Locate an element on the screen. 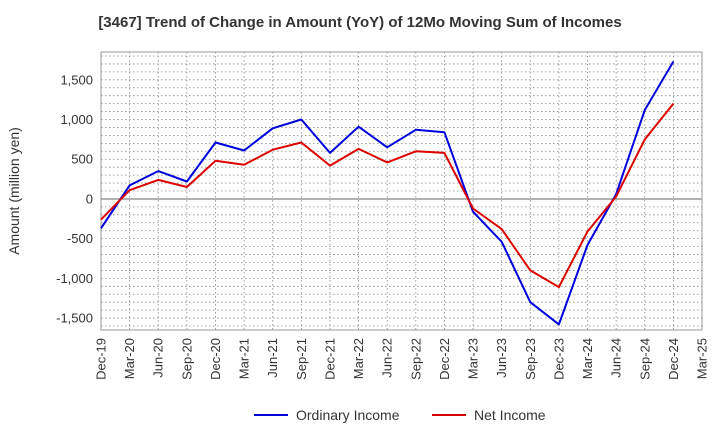 The image size is (720, 440). x-tick-label: Jun-23 is located at coordinates (501, 358).